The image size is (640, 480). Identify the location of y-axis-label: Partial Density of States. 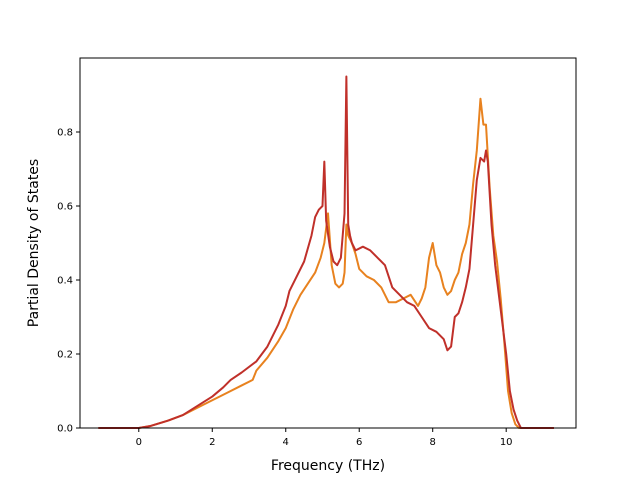
(34, 243).